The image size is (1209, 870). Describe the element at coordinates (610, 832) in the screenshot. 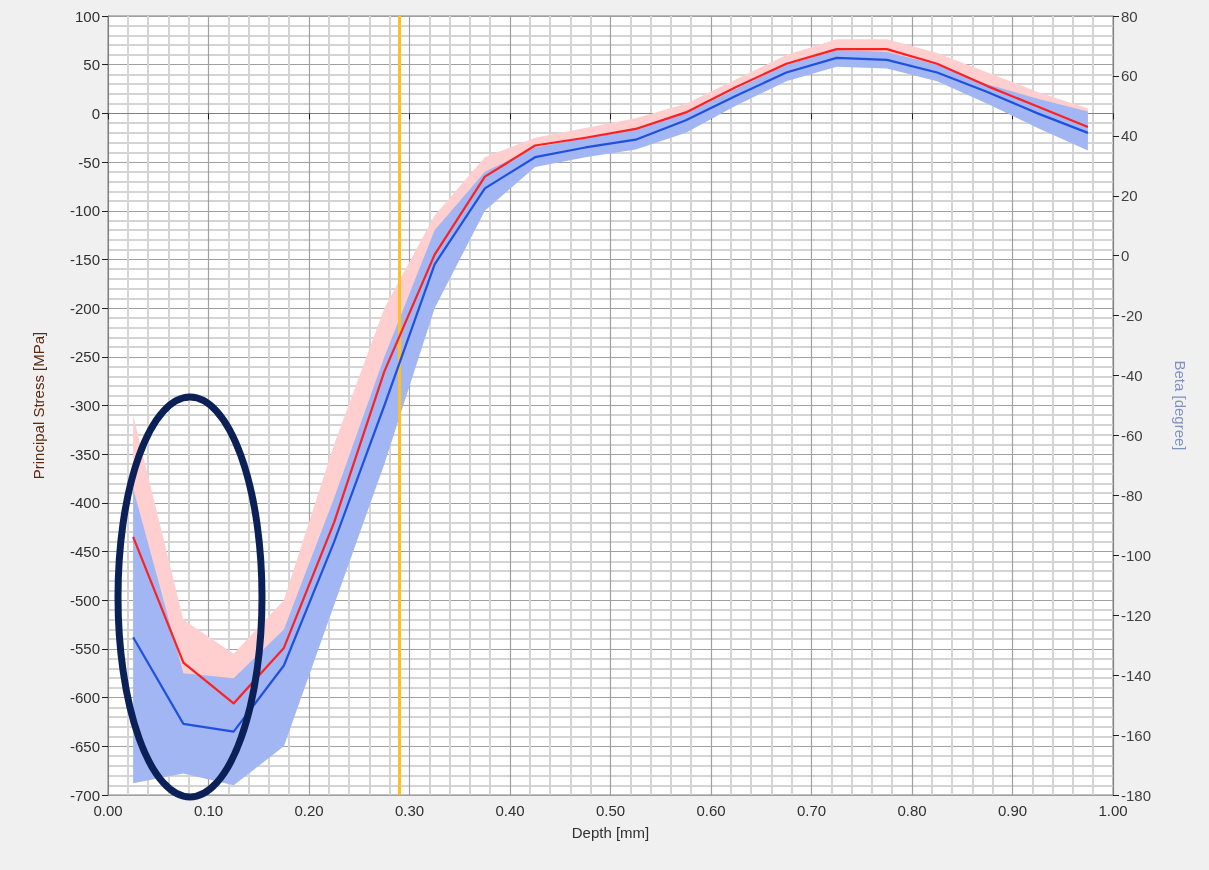

I see `x-axis-title: Depth [mm]` at that location.